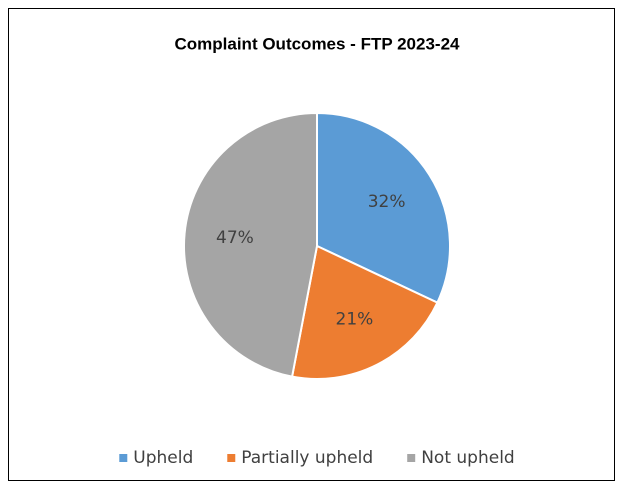 Image resolution: width=623 pixels, height=489 pixels. I want to click on legend-label: Not upheld, so click(468, 458).